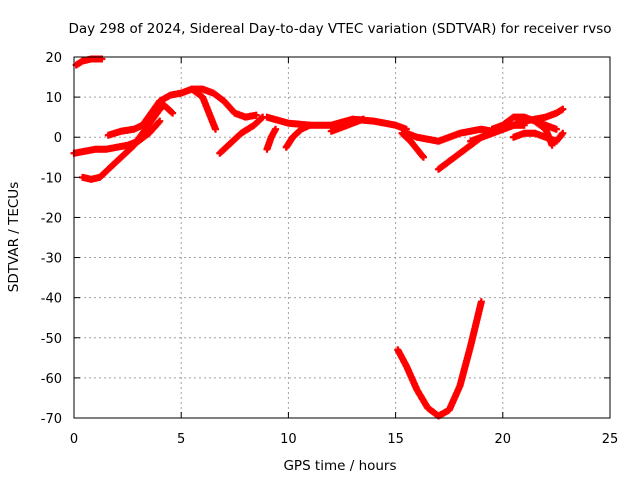  I want to click on y-tick-label: -70, so click(51, 419).